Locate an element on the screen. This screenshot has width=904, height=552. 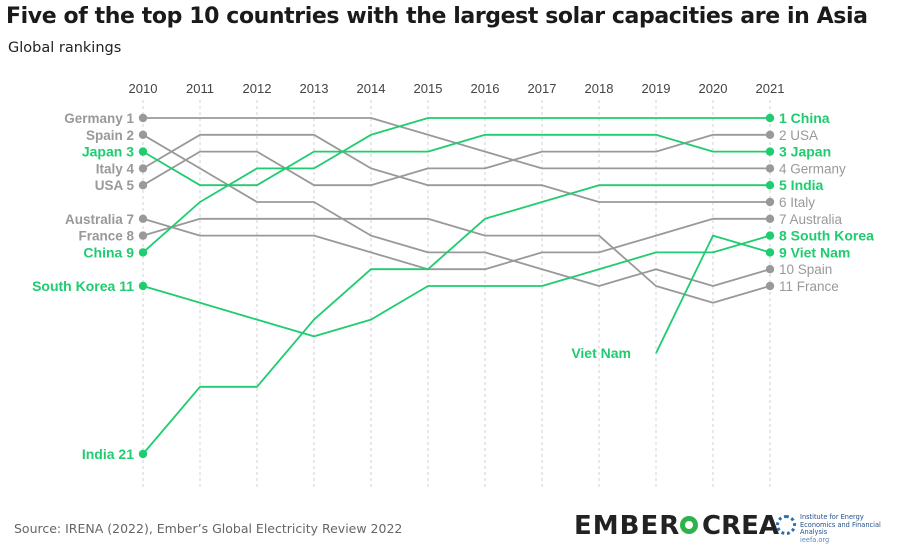
end-label-australia: 7 Australia is located at coordinates (811, 219).